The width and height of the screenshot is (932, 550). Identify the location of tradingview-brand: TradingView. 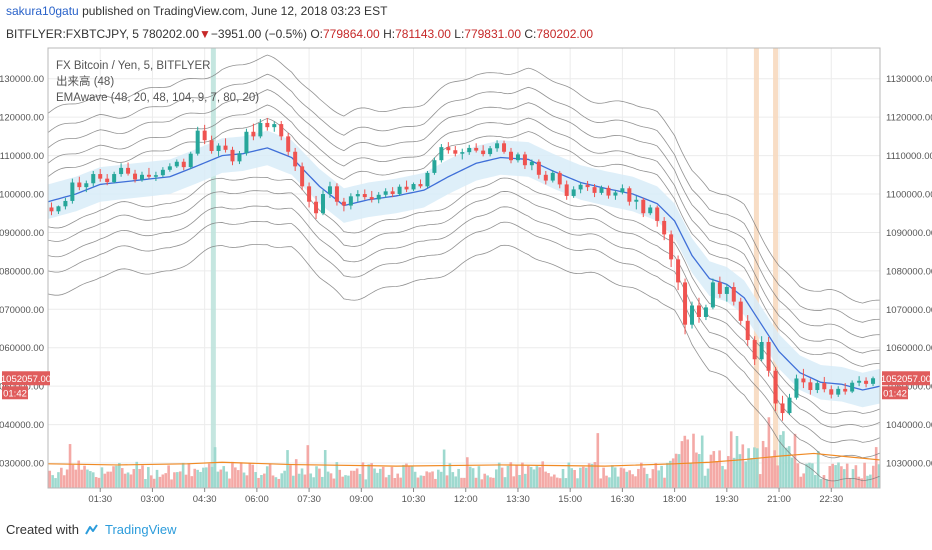
(140, 529).